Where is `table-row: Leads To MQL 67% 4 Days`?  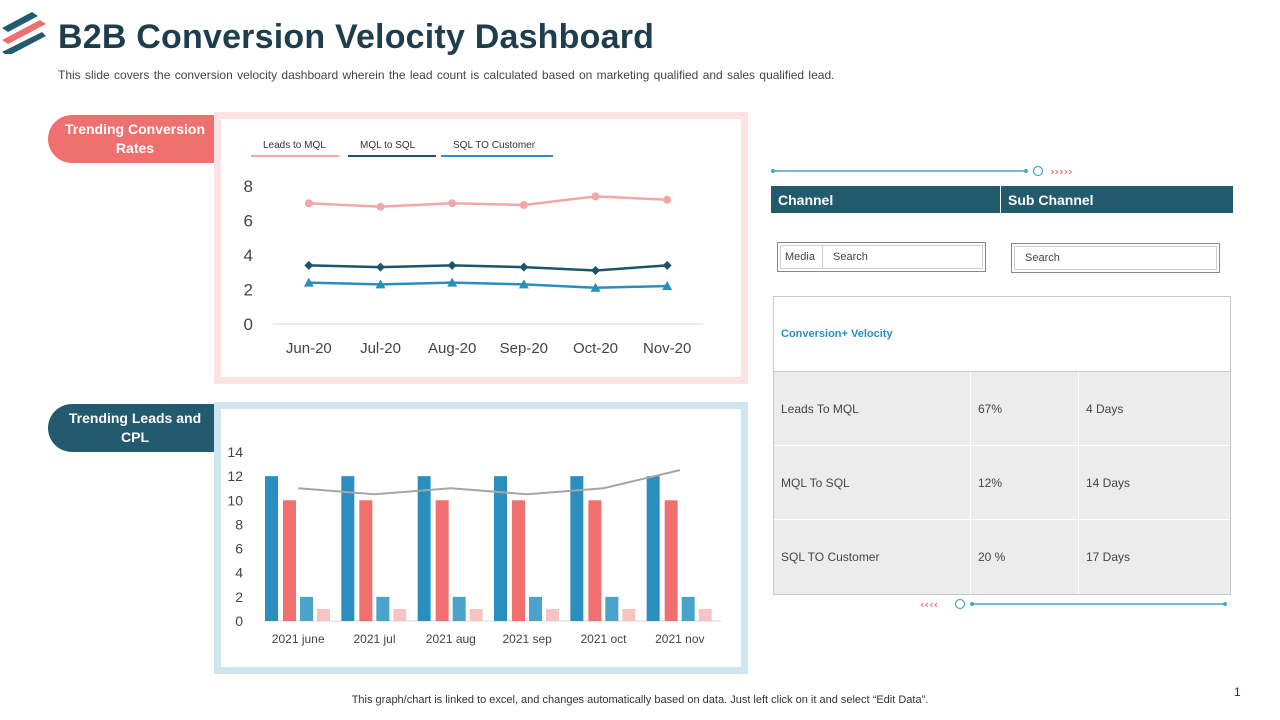 table-row: Leads To MQL 67% 4 Days is located at coordinates (1002, 409).